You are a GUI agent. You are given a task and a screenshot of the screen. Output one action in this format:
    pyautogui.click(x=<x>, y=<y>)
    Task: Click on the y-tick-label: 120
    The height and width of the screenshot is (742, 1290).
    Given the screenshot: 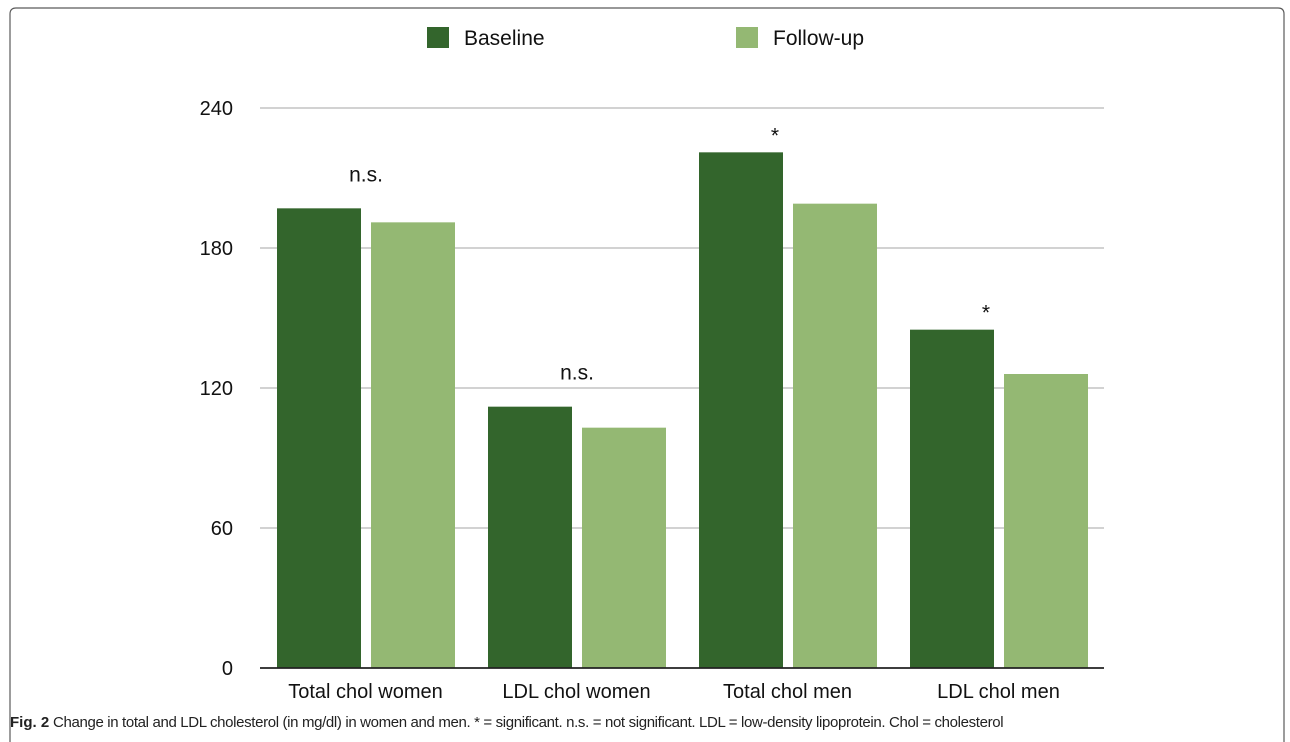 What is the action you would take?
    pyautogui.click(x=216, y=389)
    